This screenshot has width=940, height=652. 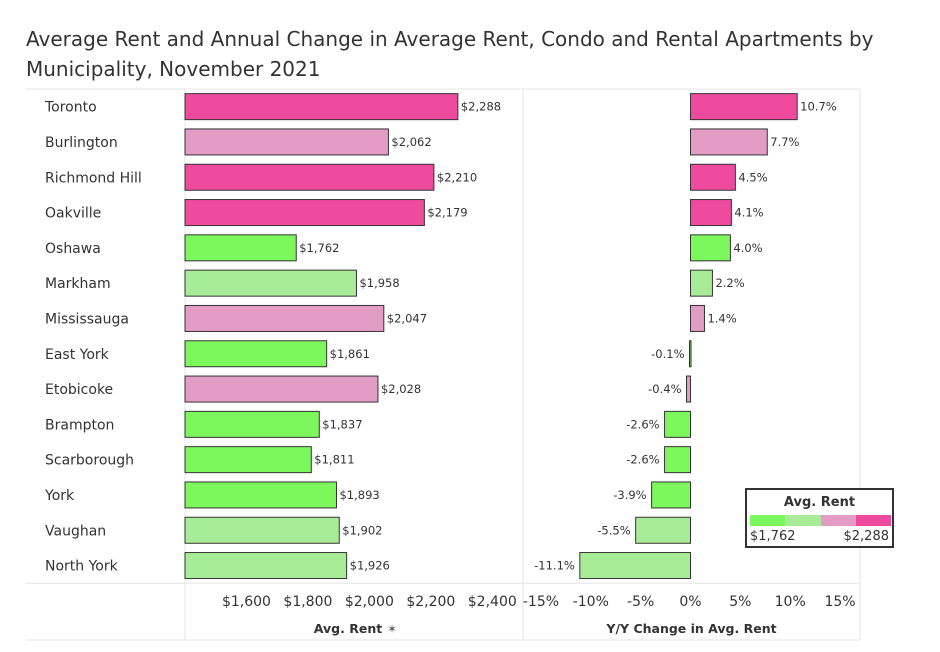 I want to click on pin-icon: ✶, so click(x=392, y=629).